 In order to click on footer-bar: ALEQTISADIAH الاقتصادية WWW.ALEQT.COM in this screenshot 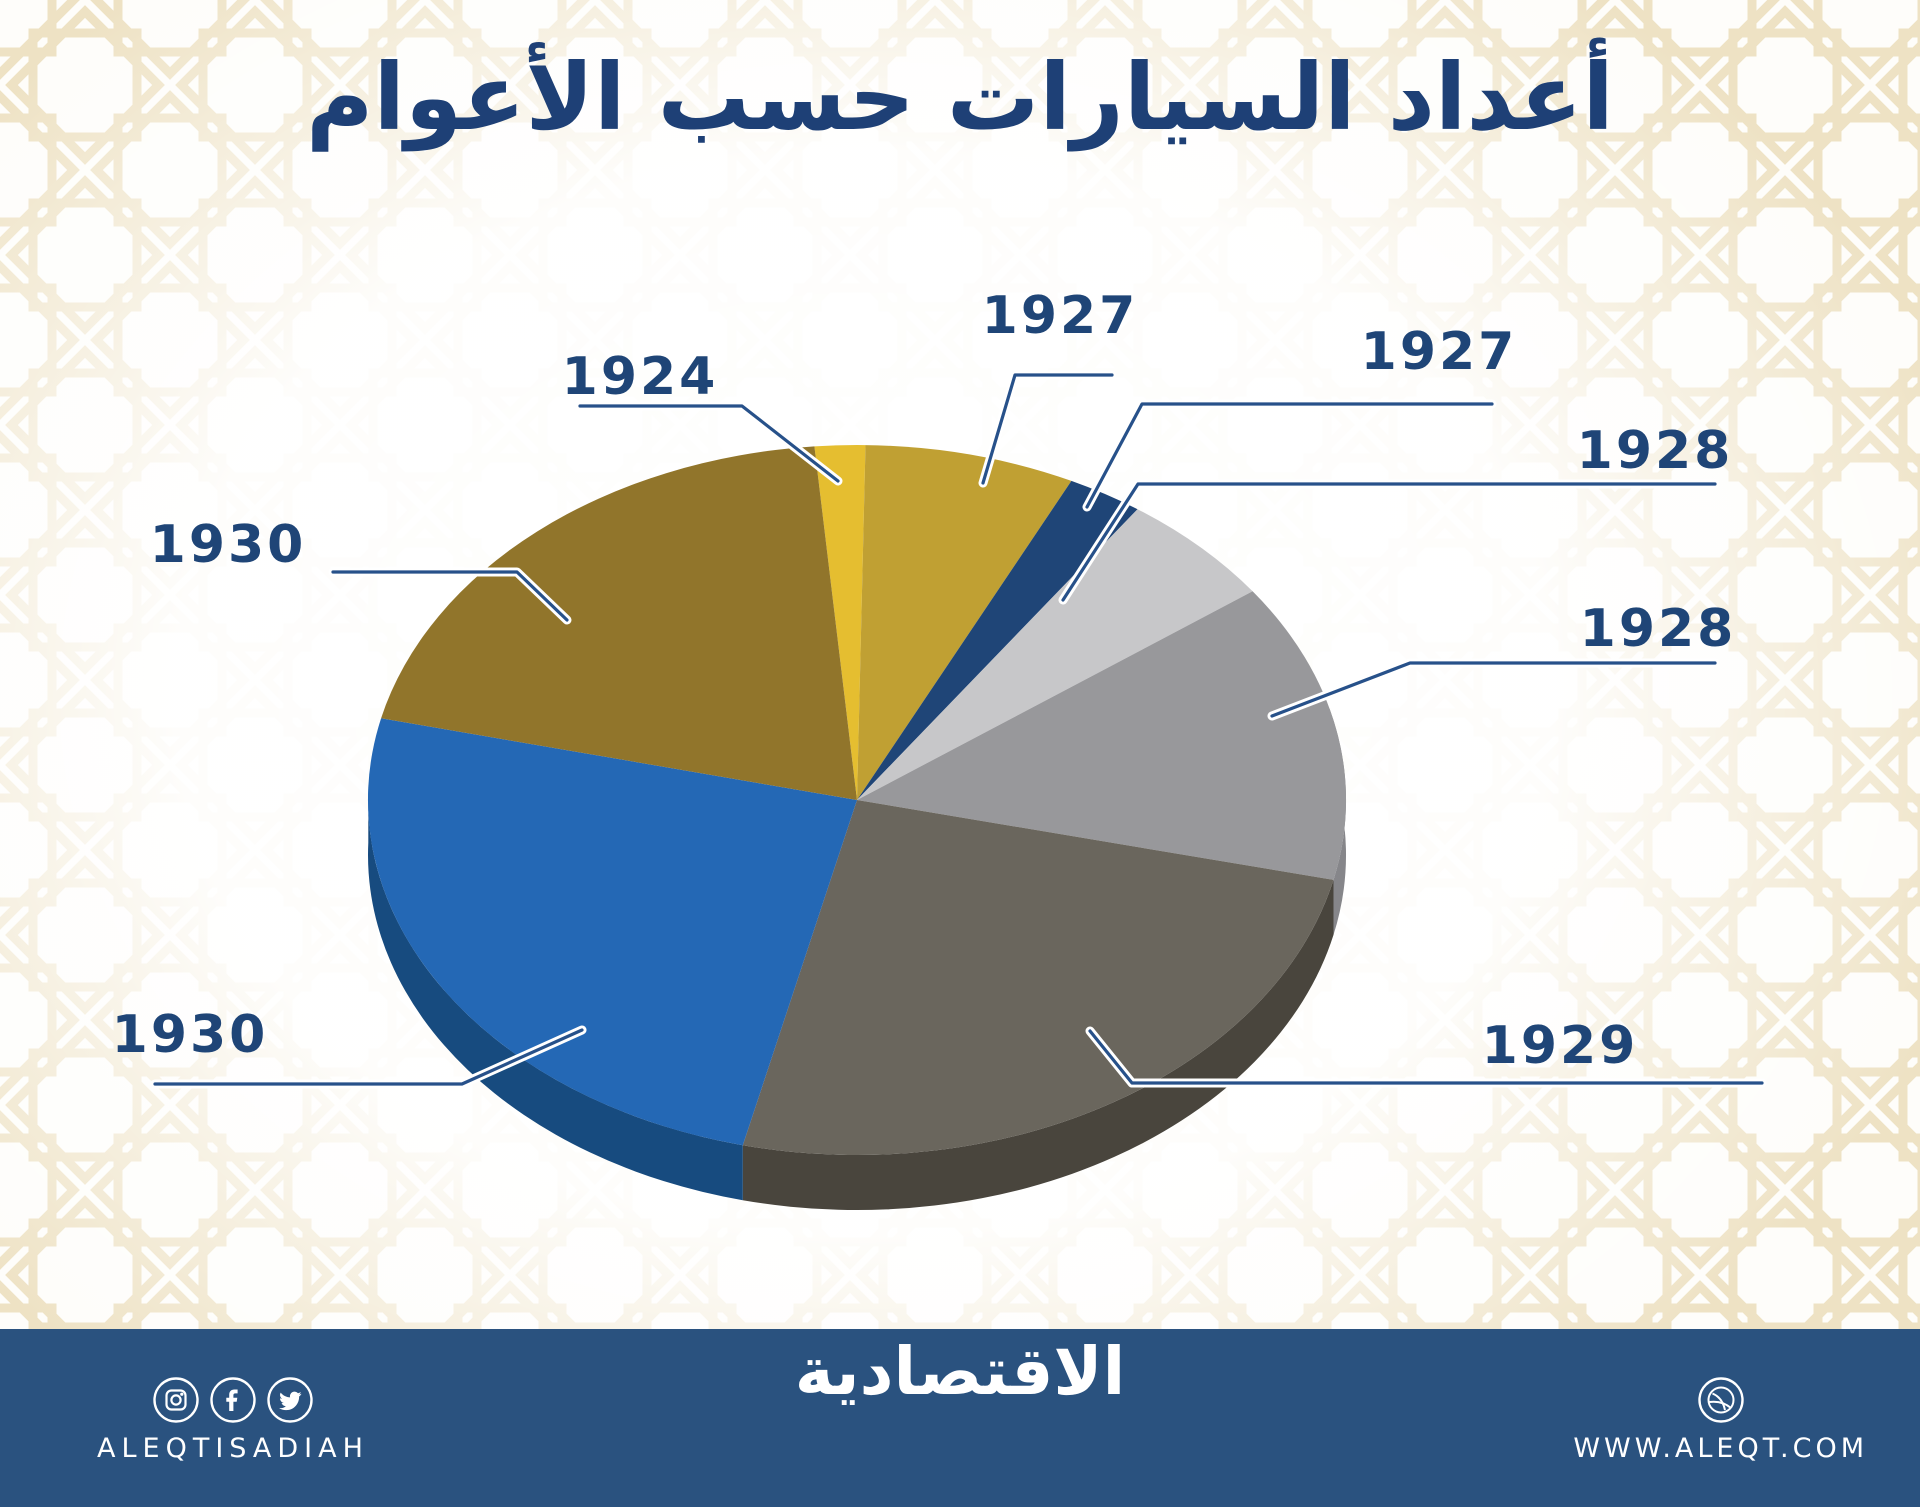, I will do `click(960, 1418)`.